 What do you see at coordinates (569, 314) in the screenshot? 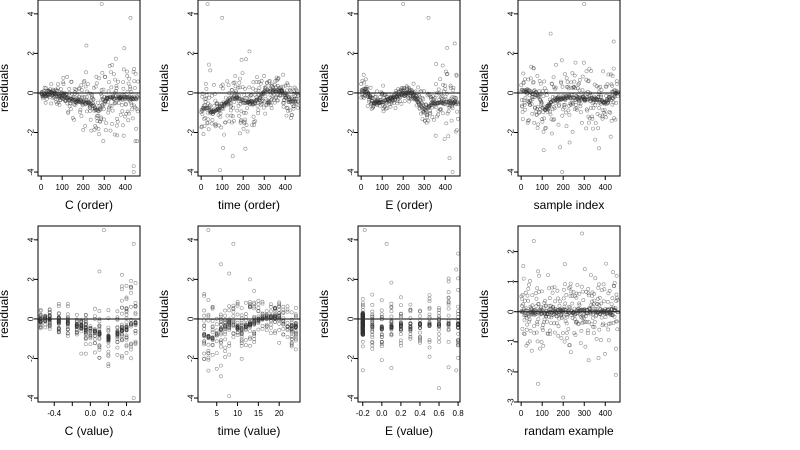
I see `plot-frame` at bounding box center [569, 314].